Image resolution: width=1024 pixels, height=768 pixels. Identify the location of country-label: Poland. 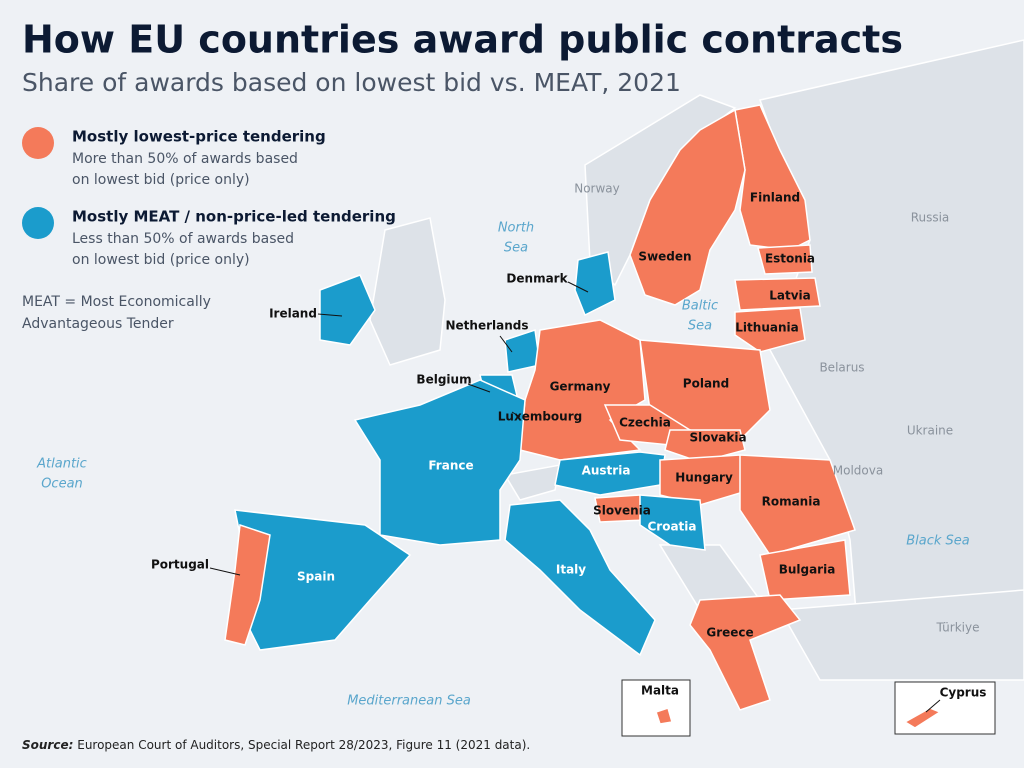
(706, 384).